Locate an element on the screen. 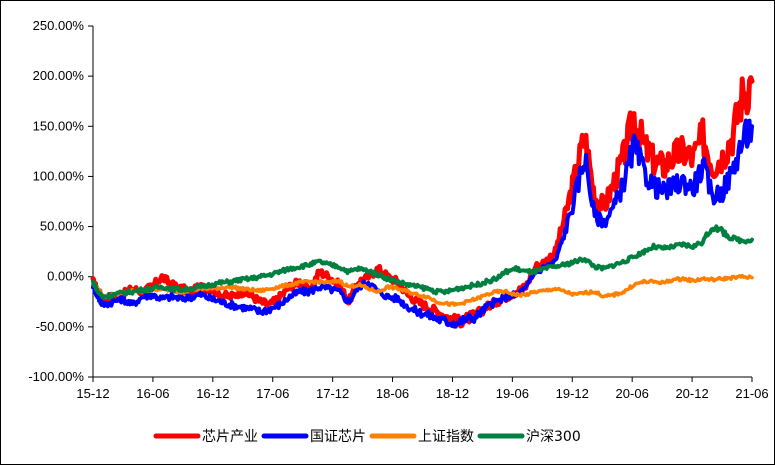 The height and width of the screenshot is (465, 775). x-tick-label: 18-12 is located at coordinates (452, 393).